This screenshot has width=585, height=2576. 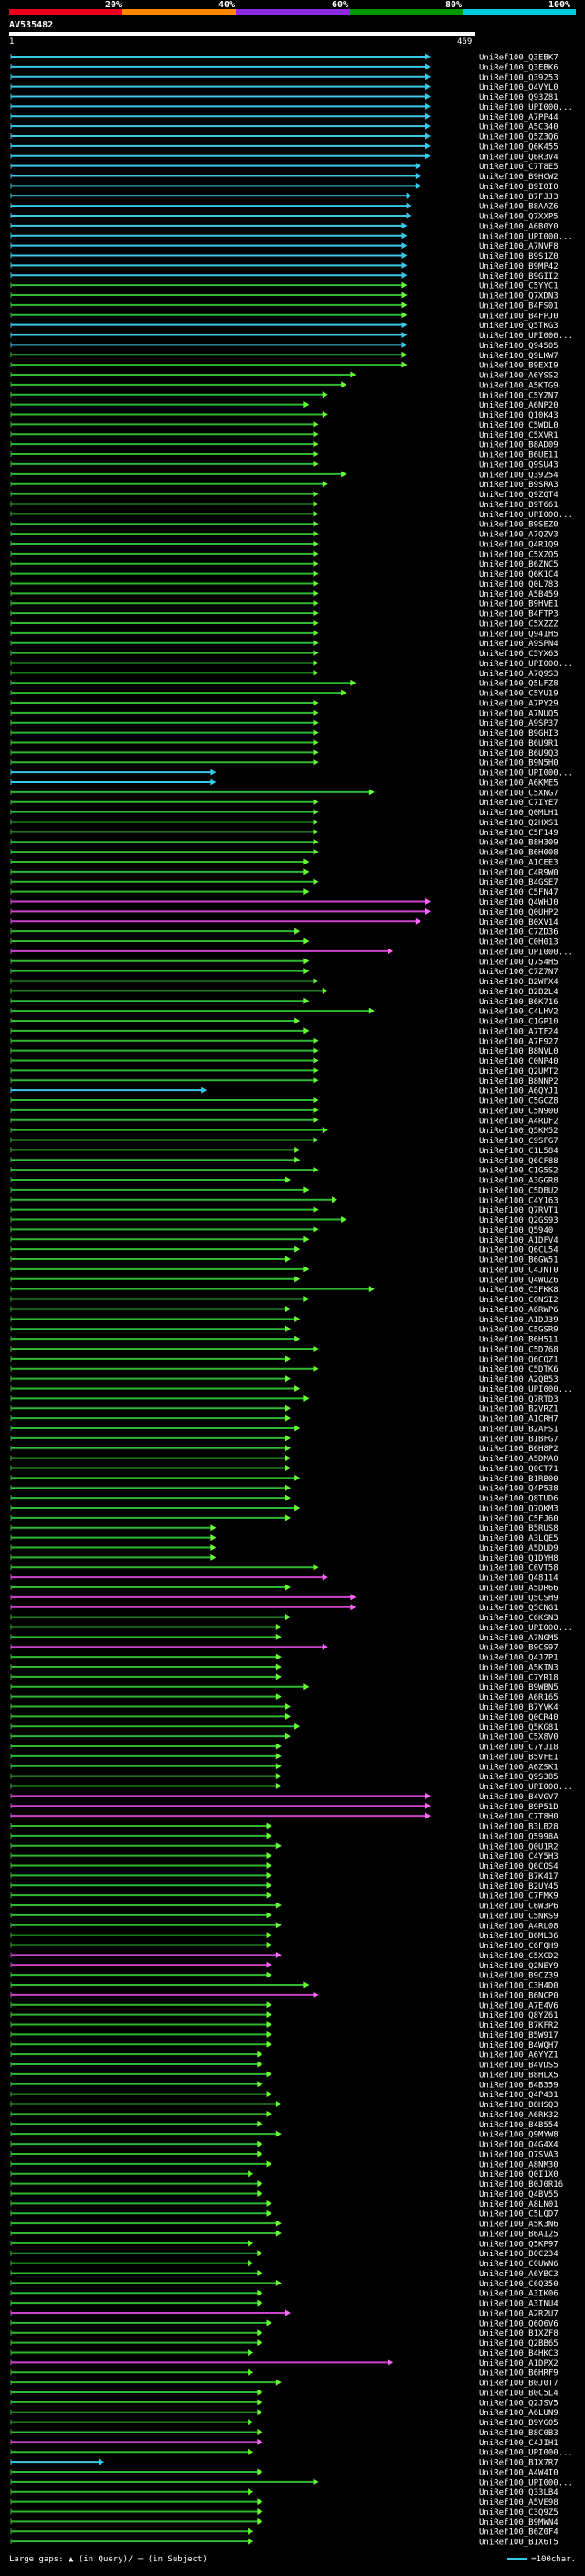 What do you see at coordinates (284, 1907) in the screenshot?
I see `hit-row: UniRef100_C6W3P6` at bounding box center [284, 1907].